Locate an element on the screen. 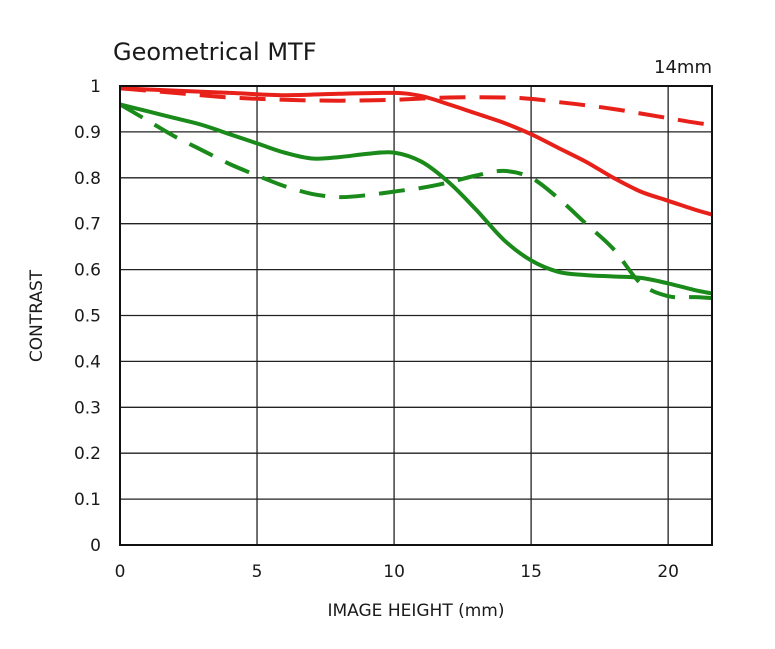 The height and width of the screenshot is (649, 775). y-tick-label: 0.7 is located at coordinates (87, 225).